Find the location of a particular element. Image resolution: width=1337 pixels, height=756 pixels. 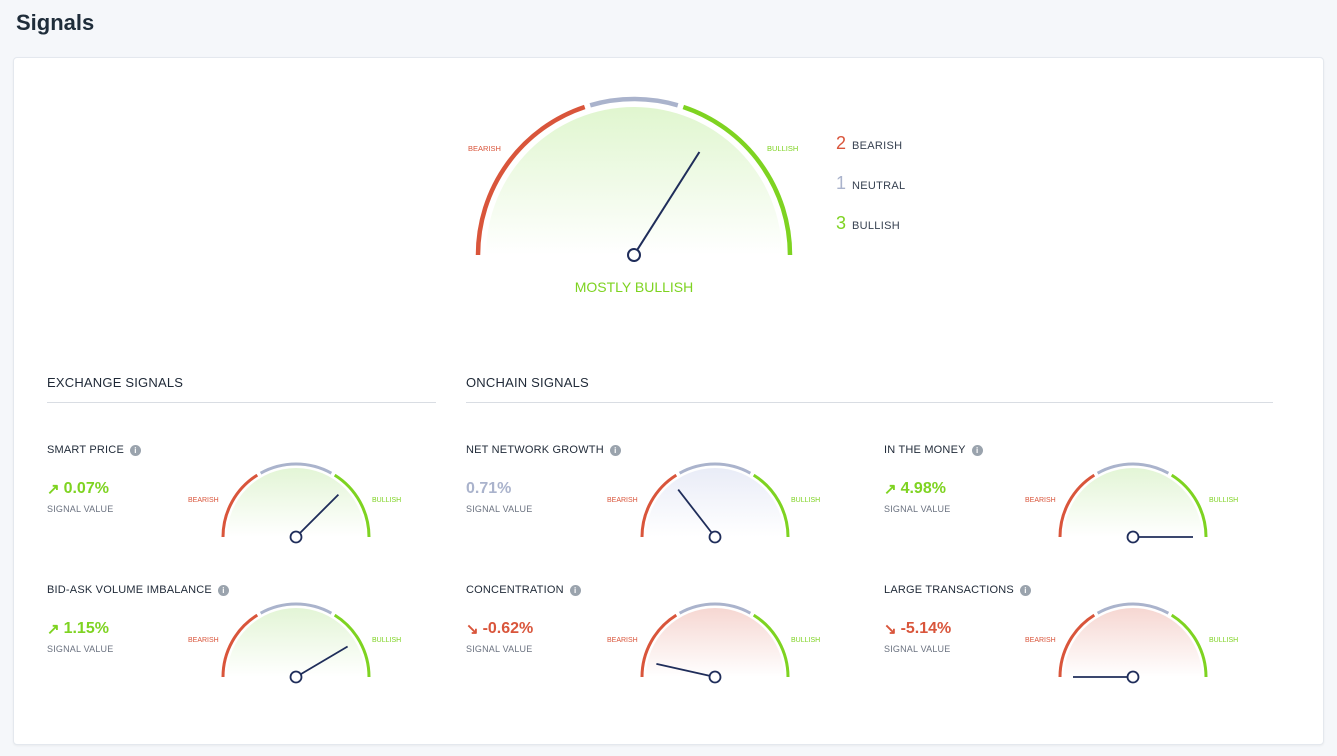

signal-value: 0.71% is located at coordinates (488, 489).